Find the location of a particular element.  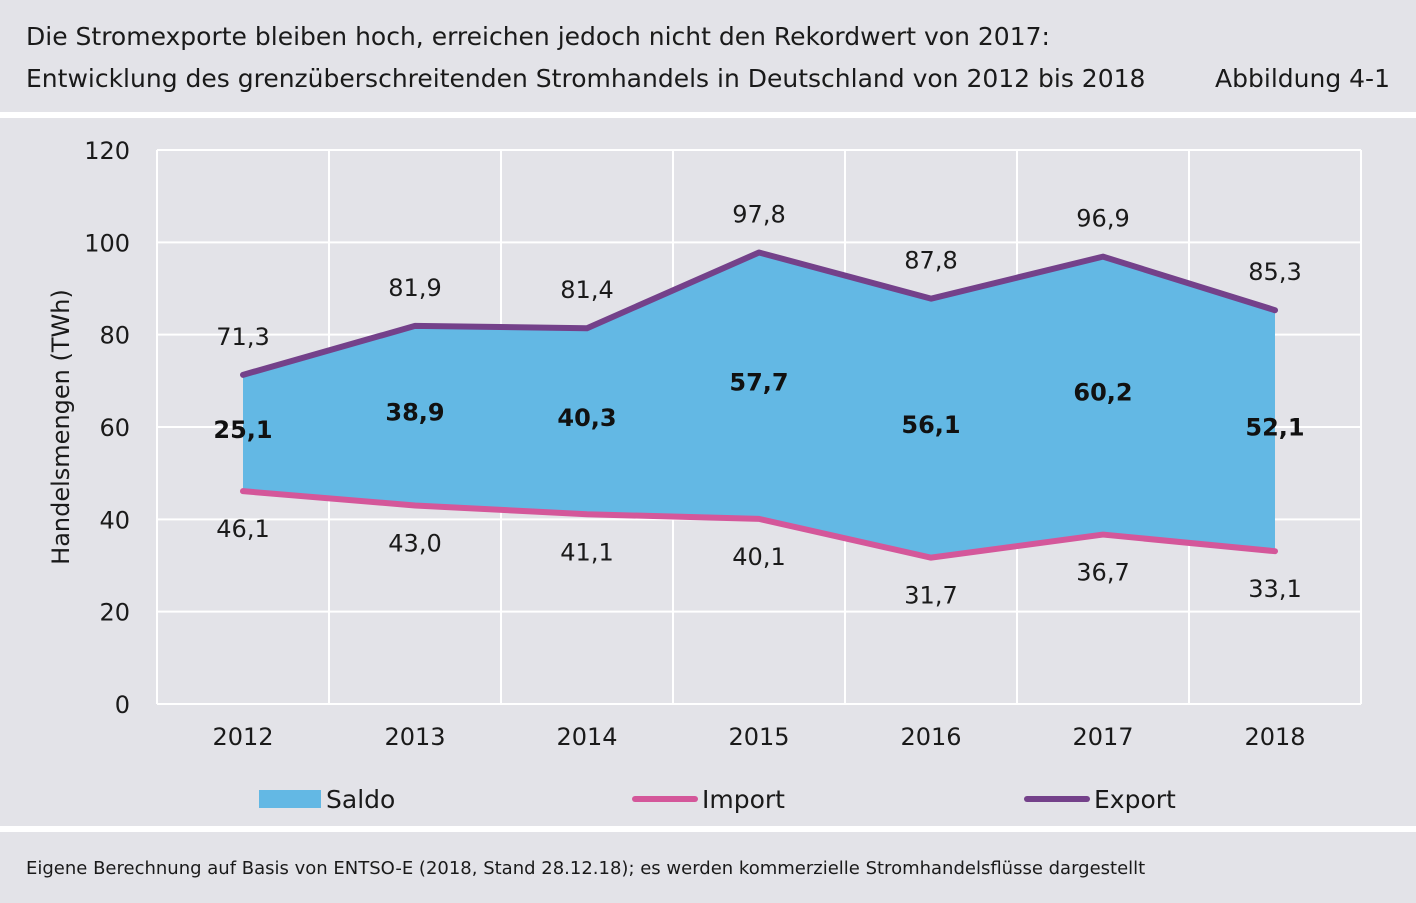

legend-export-label: Export is located at coordinates (1135, 799).